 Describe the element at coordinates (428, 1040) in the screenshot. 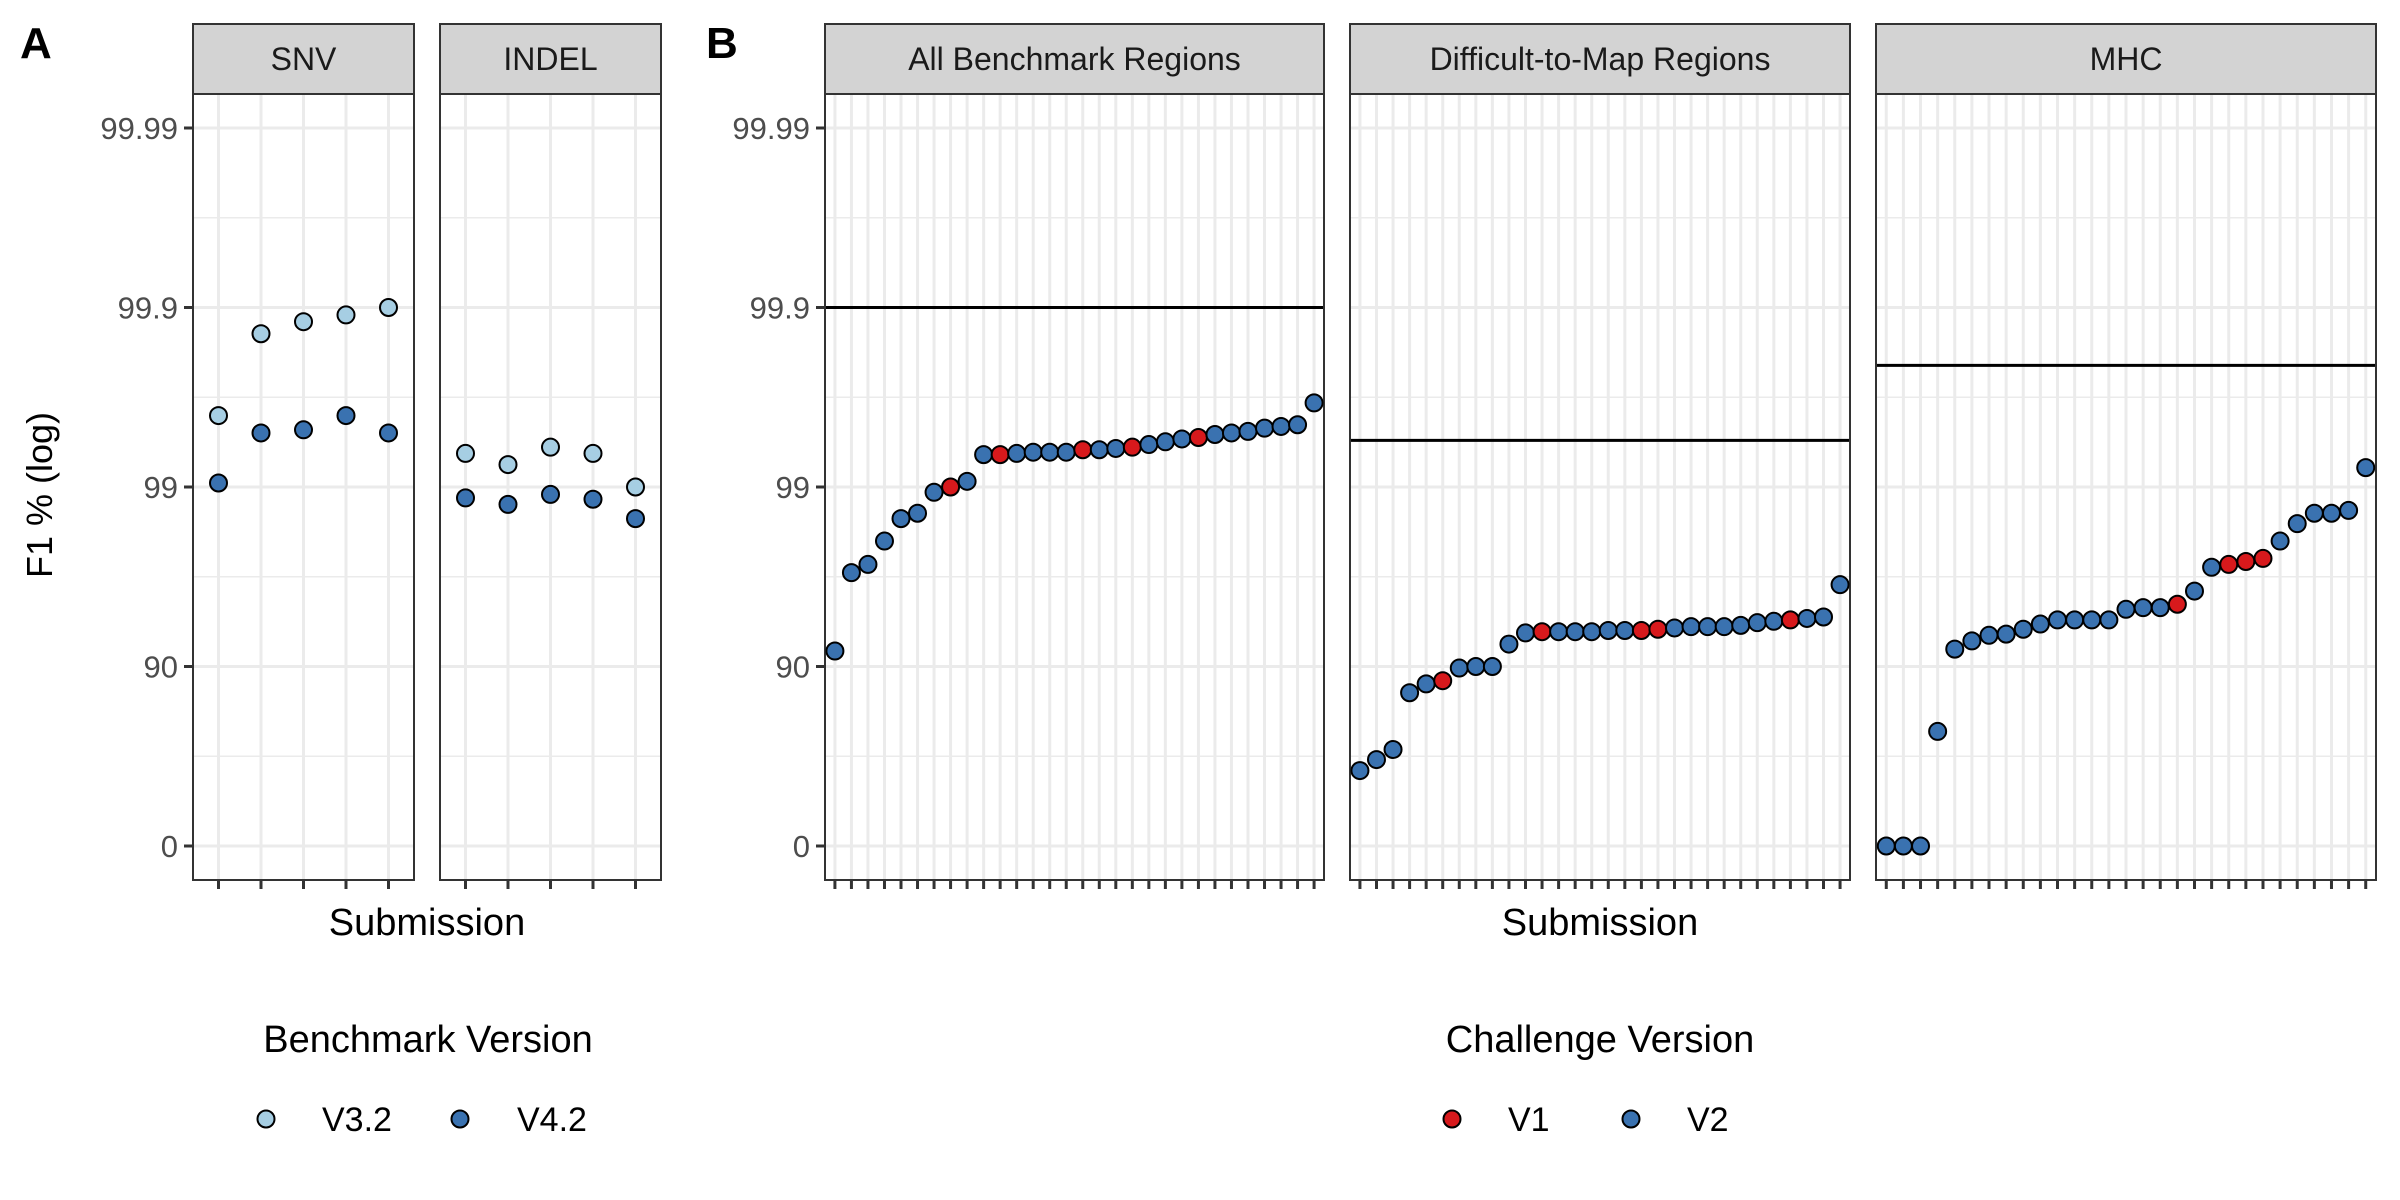

I see `legend-a-title: Benchmark Version` at that location.